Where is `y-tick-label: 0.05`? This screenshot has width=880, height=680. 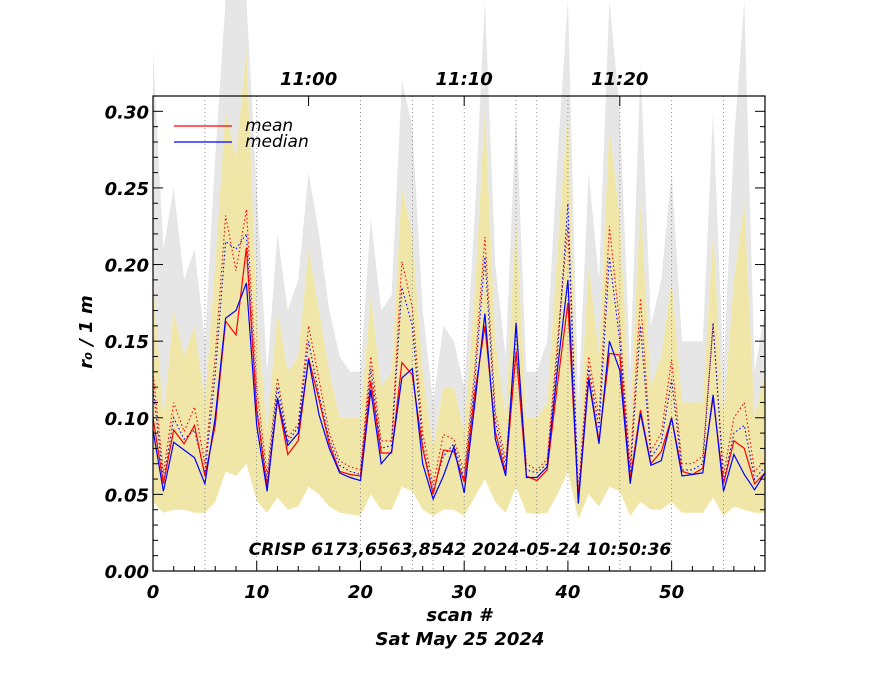
y-tick-label: 0.05 is located at coordinates (127, 495).